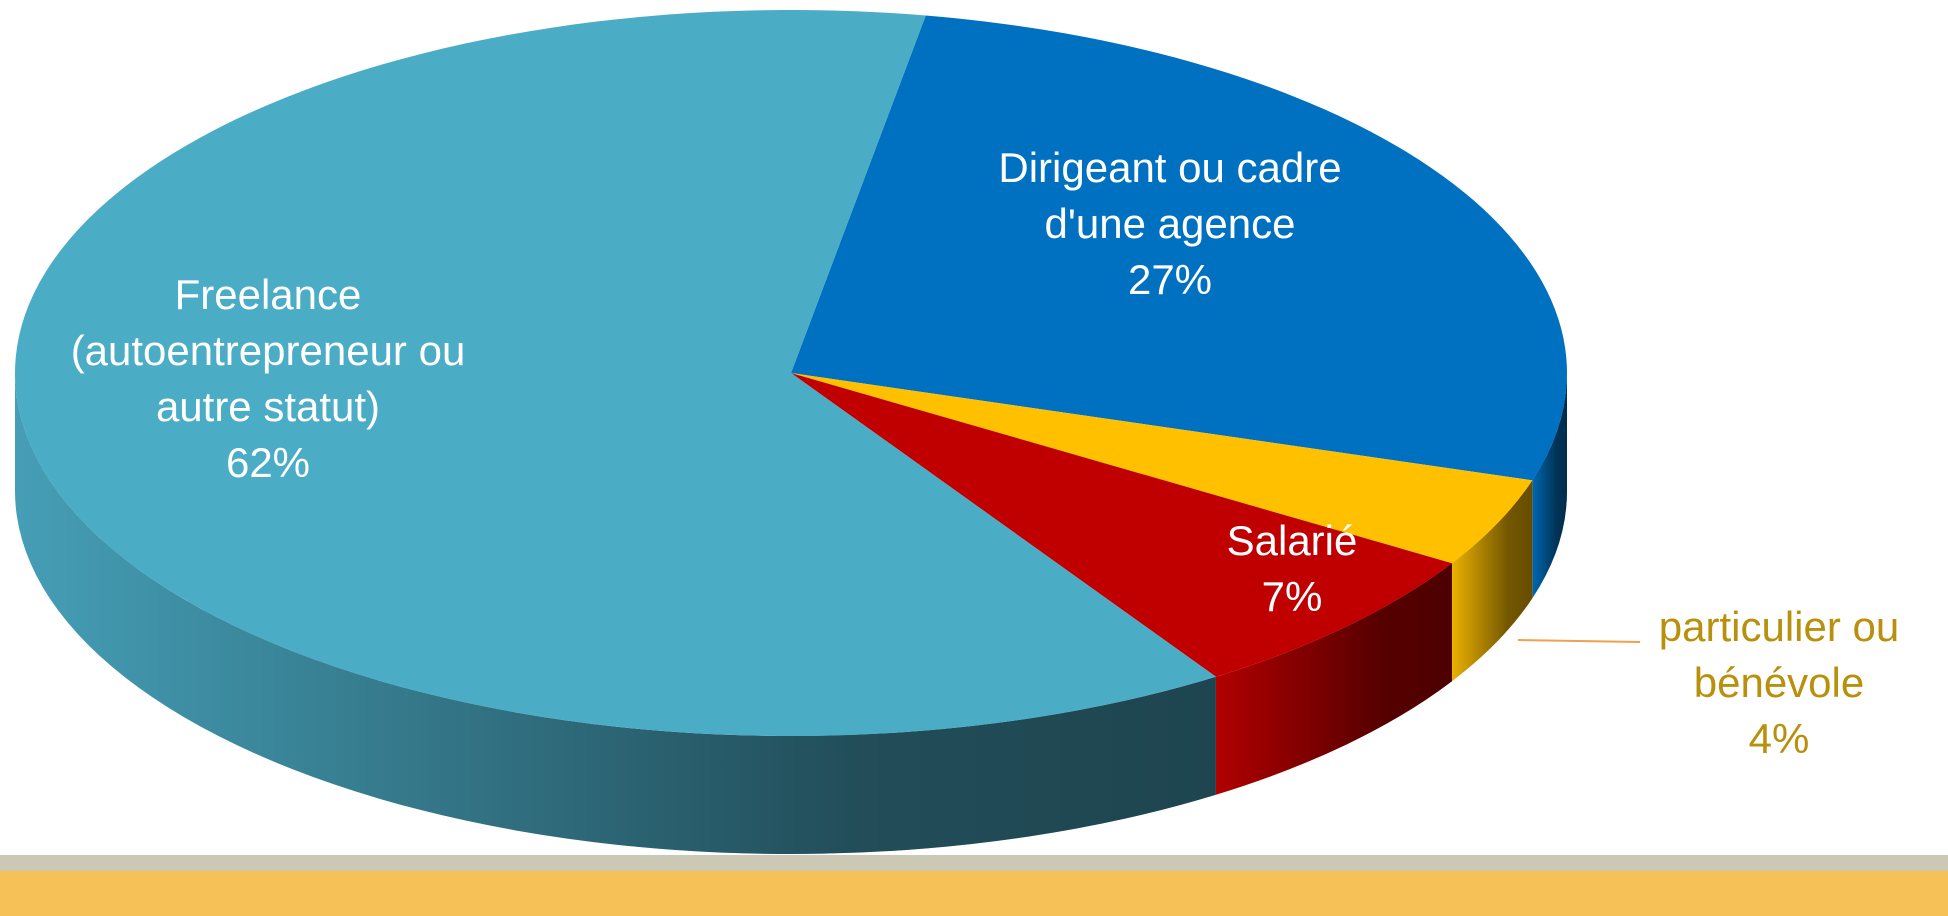 Image resolution: width=1948 pixels, height=916 pixels. Describe the element at coordinates (1170, 279) in the screenshot. I see `value-label: 27%` at that location.